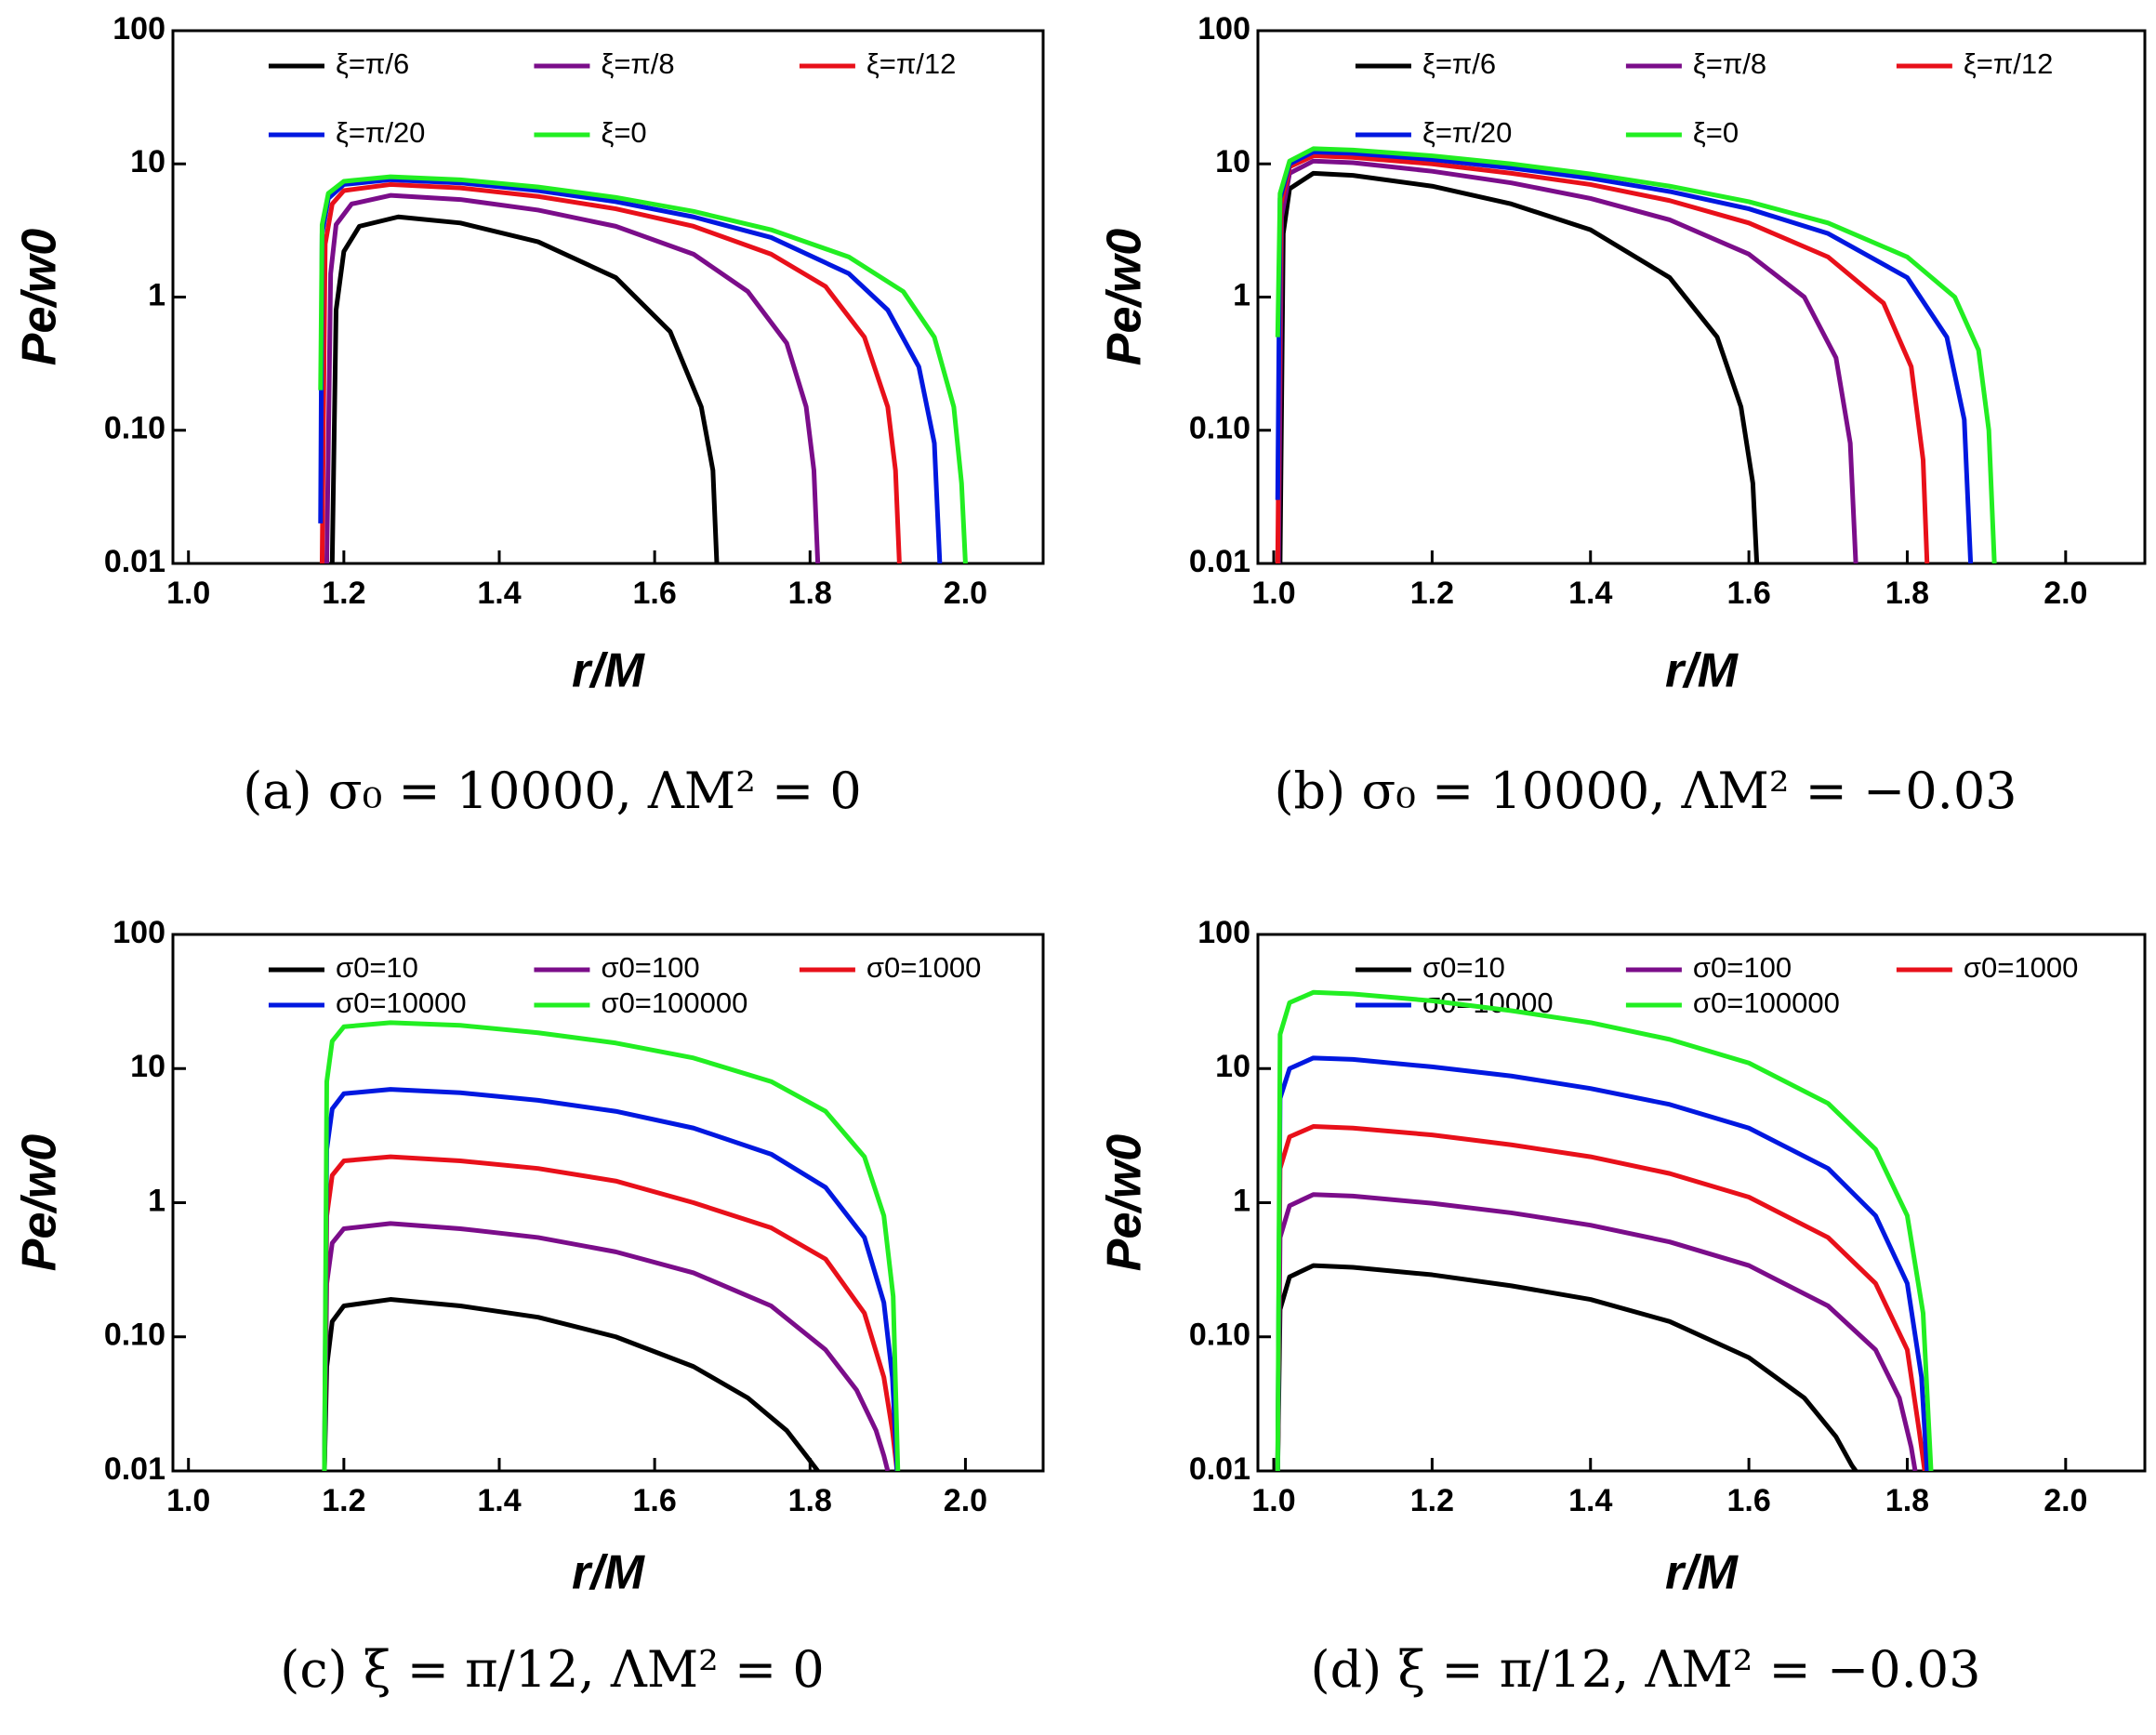 The height and width of the screenshot is (1735, 2156). What do you see at coordinates (552, 791) in the screenshot?
I see `caption: (a) σ₀ = 10000, ΛM² = 0` at bounding box center [552, 791].